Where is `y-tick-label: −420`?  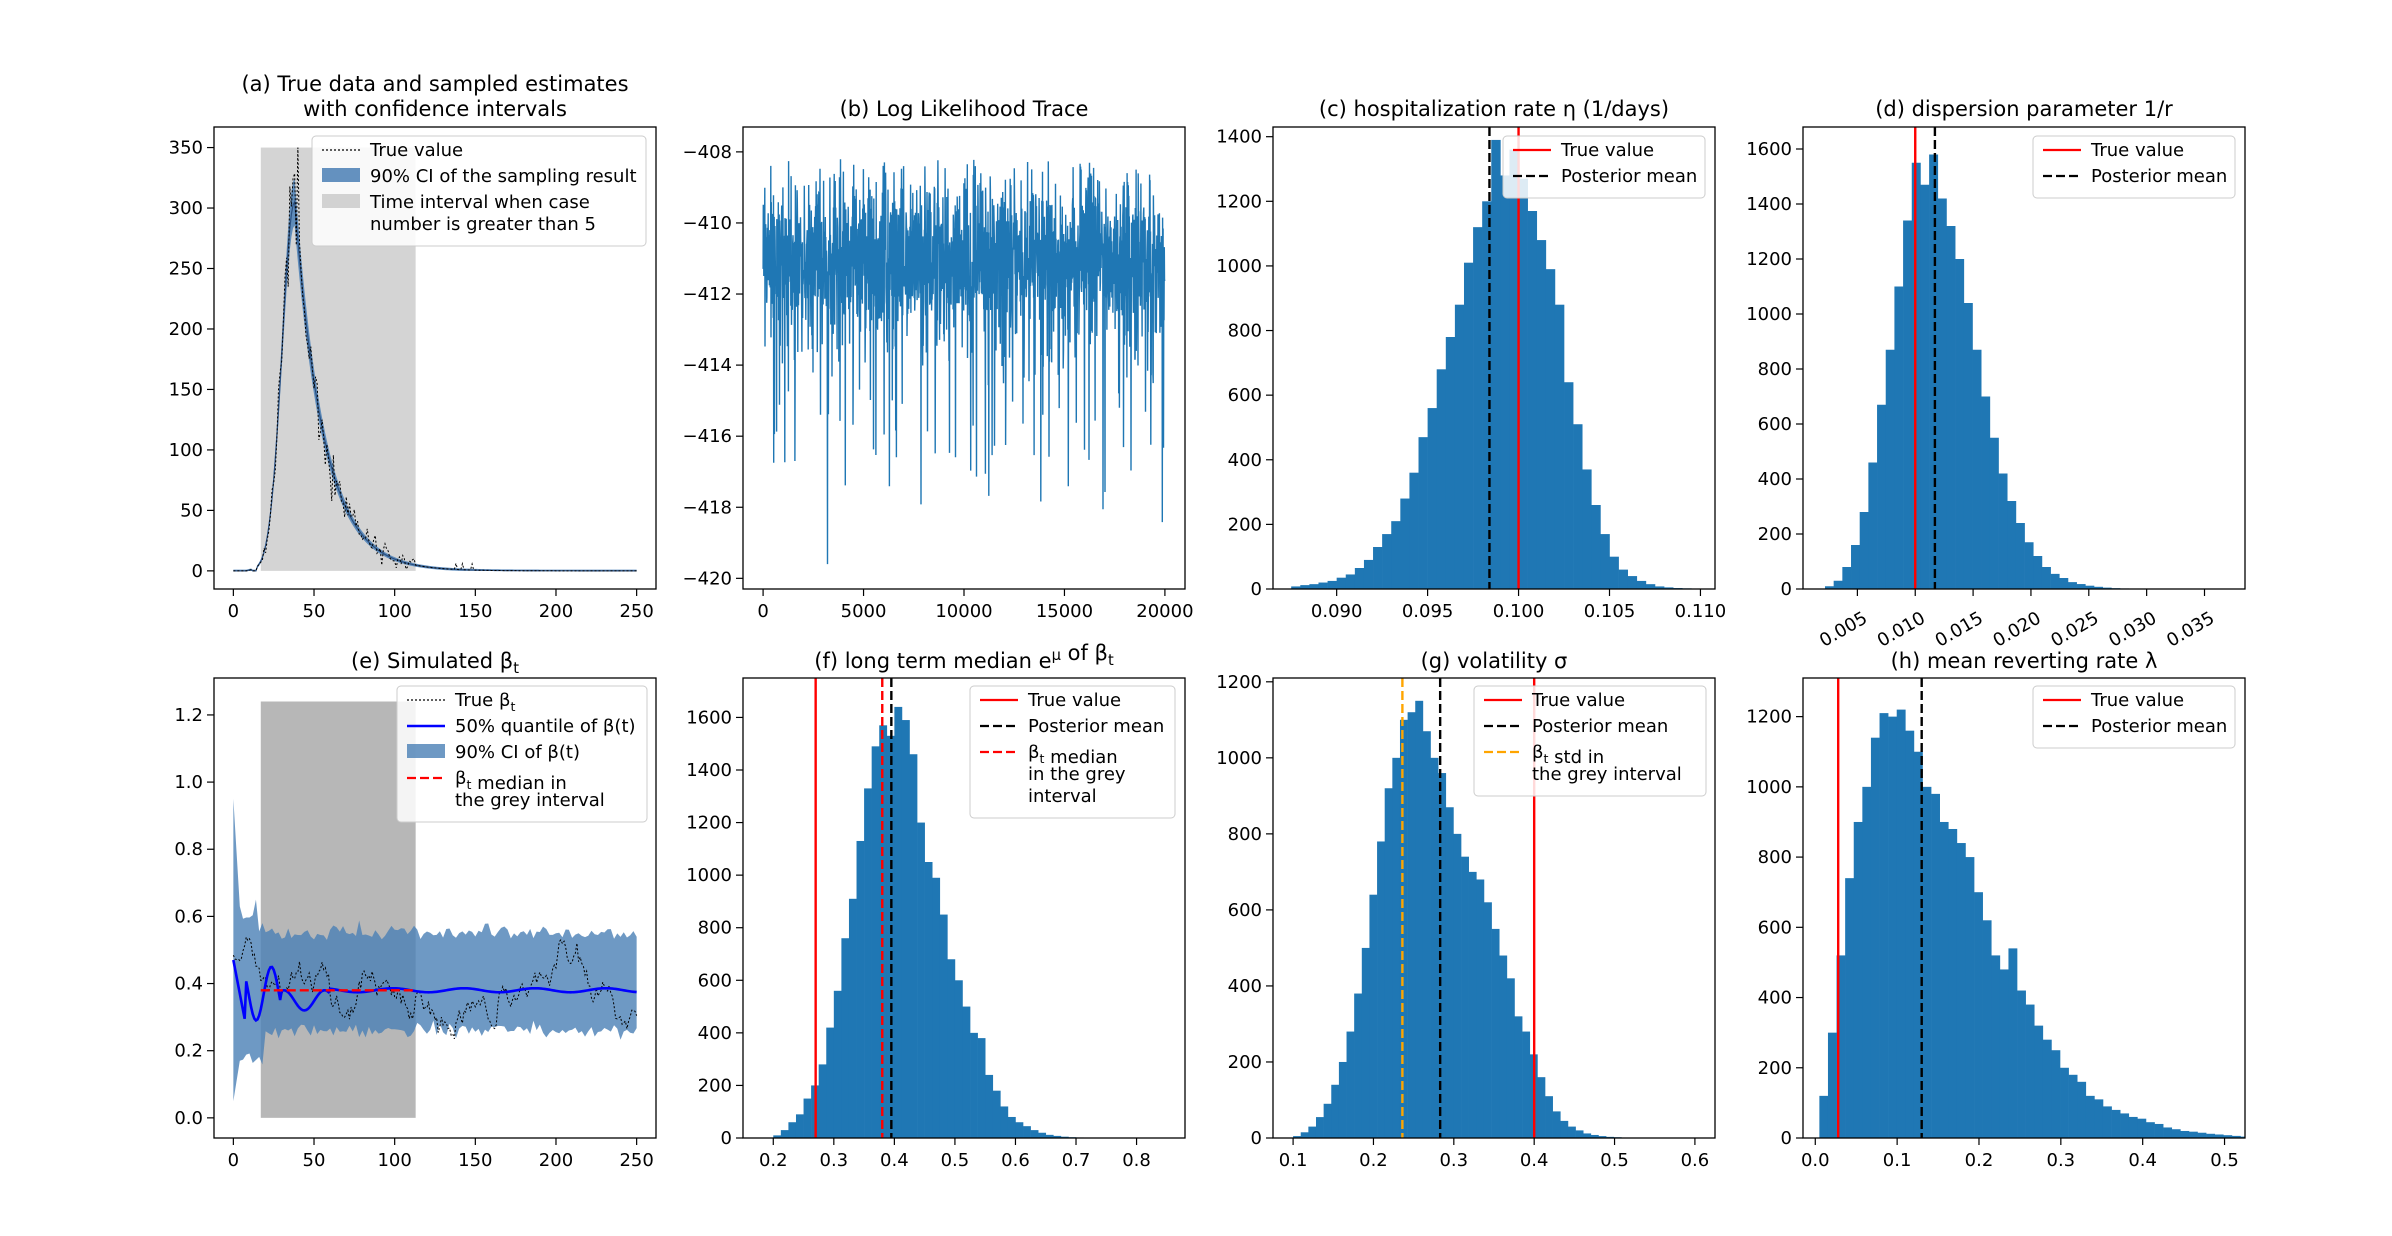 y-tick-label: −420 is located at coordinates (707, 578).